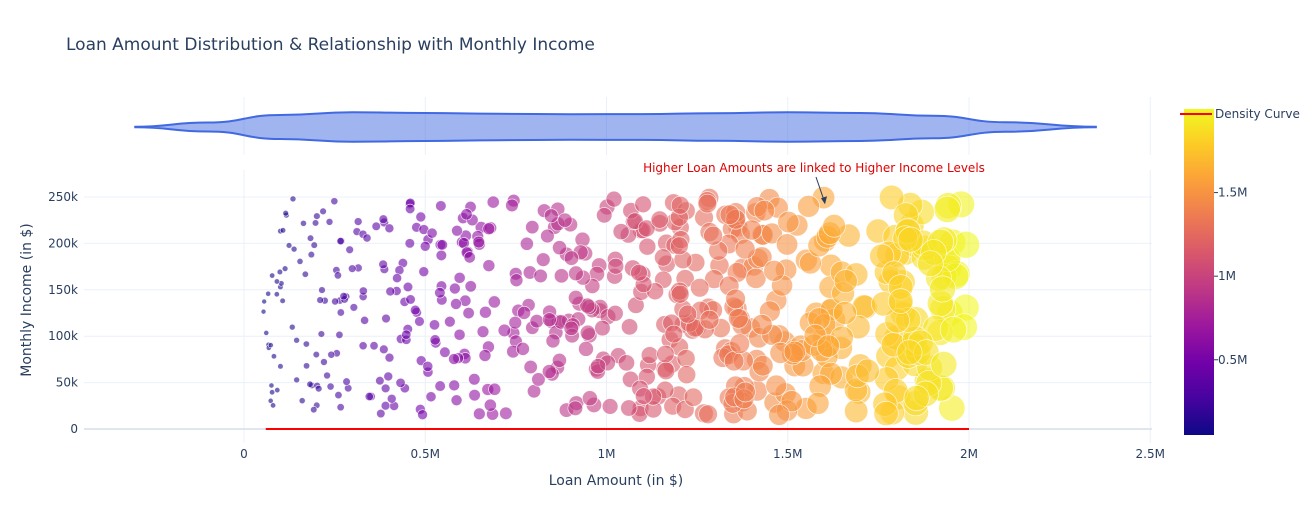 Image resolution: width=1316 pixels, height=525 pixels. I want to click on y-axis-title: Monthly Income (in $), so click(27, 300).